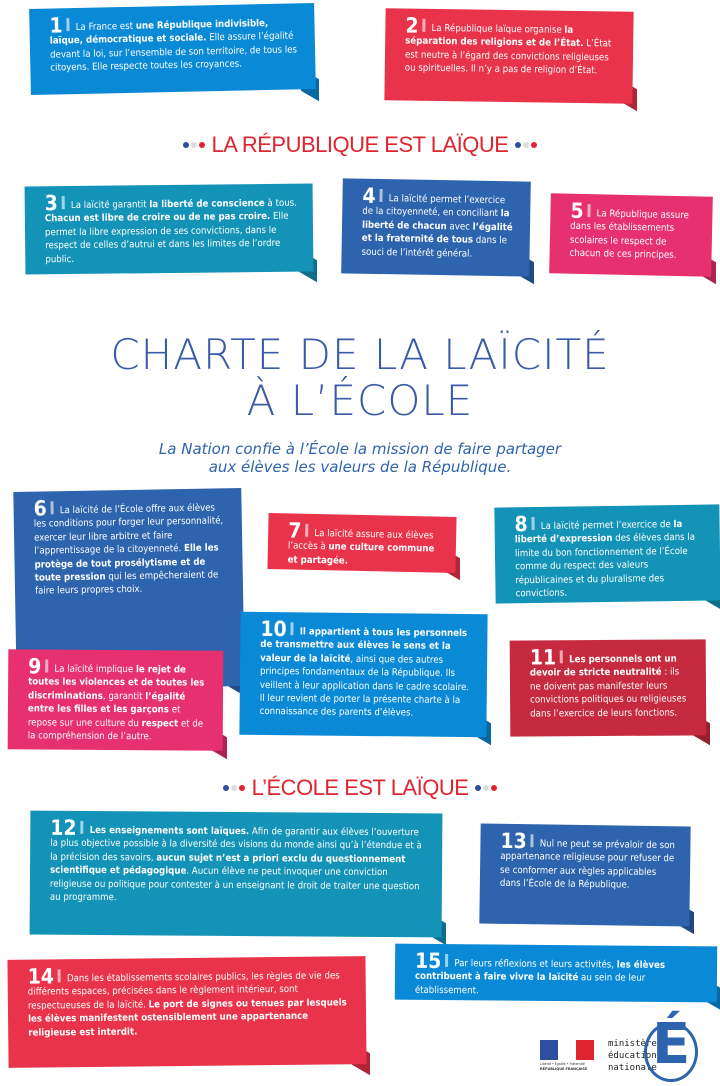 This screenshot has height=1086, width=720. What do you see at coordinates (273, 629) in the screenshot?
I see `article-number: 10` at bounding box center [273, 629].